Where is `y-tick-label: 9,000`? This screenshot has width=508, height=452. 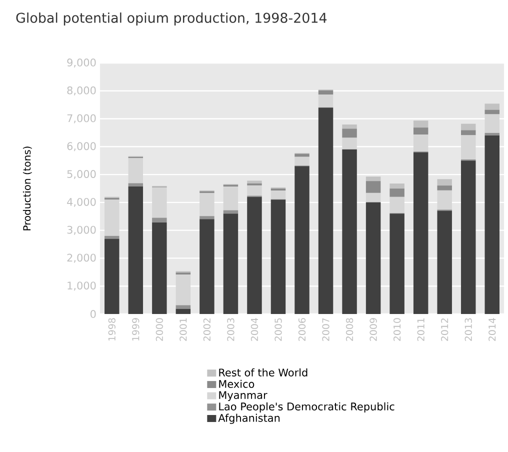 y-tick-label: 9,000 is located at coordinates (81, 63).